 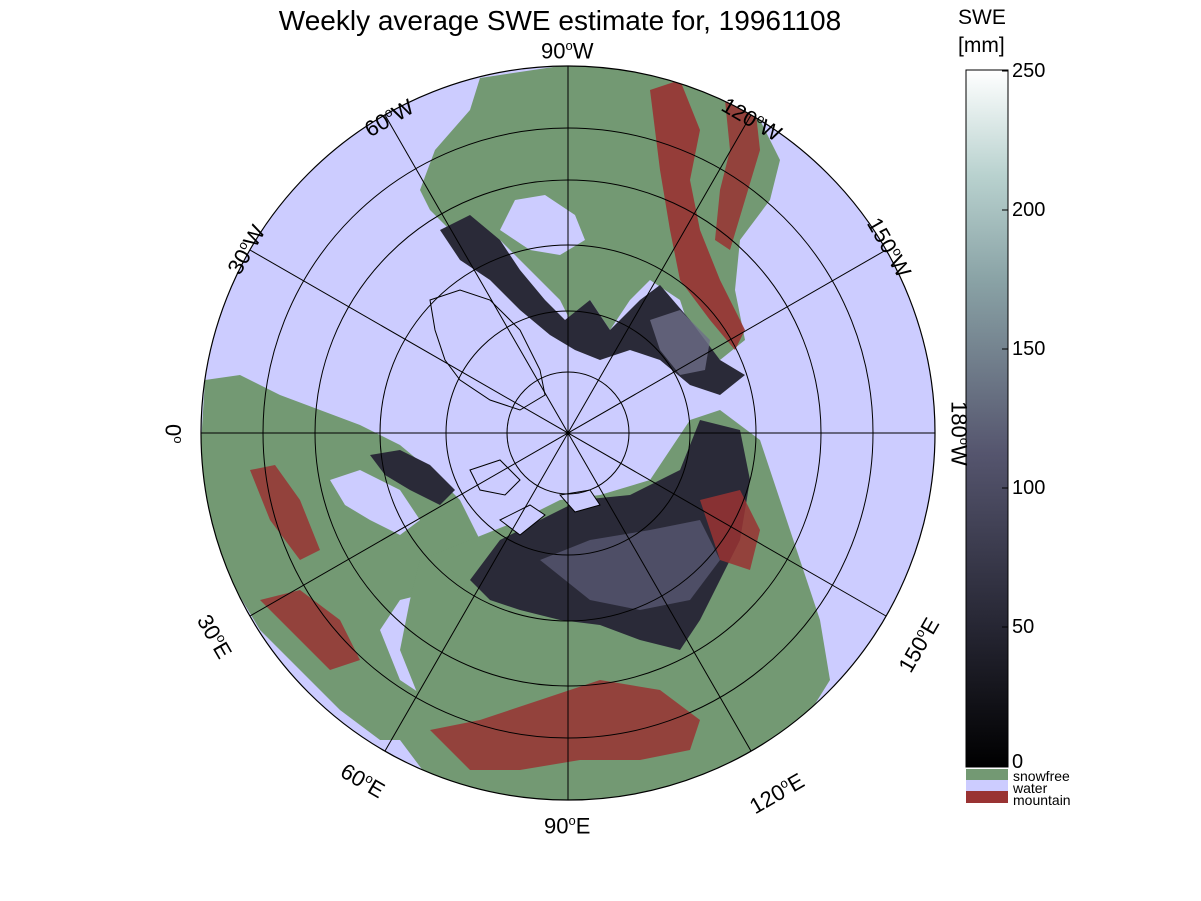 I want to click on swatch-snowfree, so click(x=987, y=774).